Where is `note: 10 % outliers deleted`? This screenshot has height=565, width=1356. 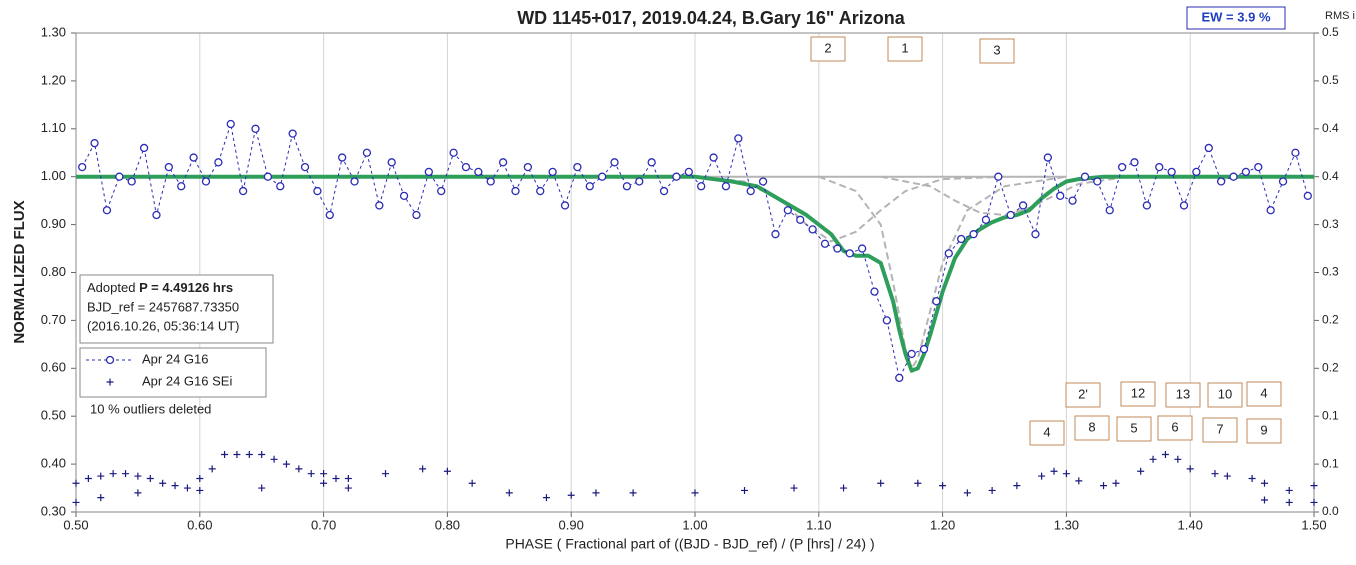 note: 10 % outliers deleted is located at coordinates (150, 408).